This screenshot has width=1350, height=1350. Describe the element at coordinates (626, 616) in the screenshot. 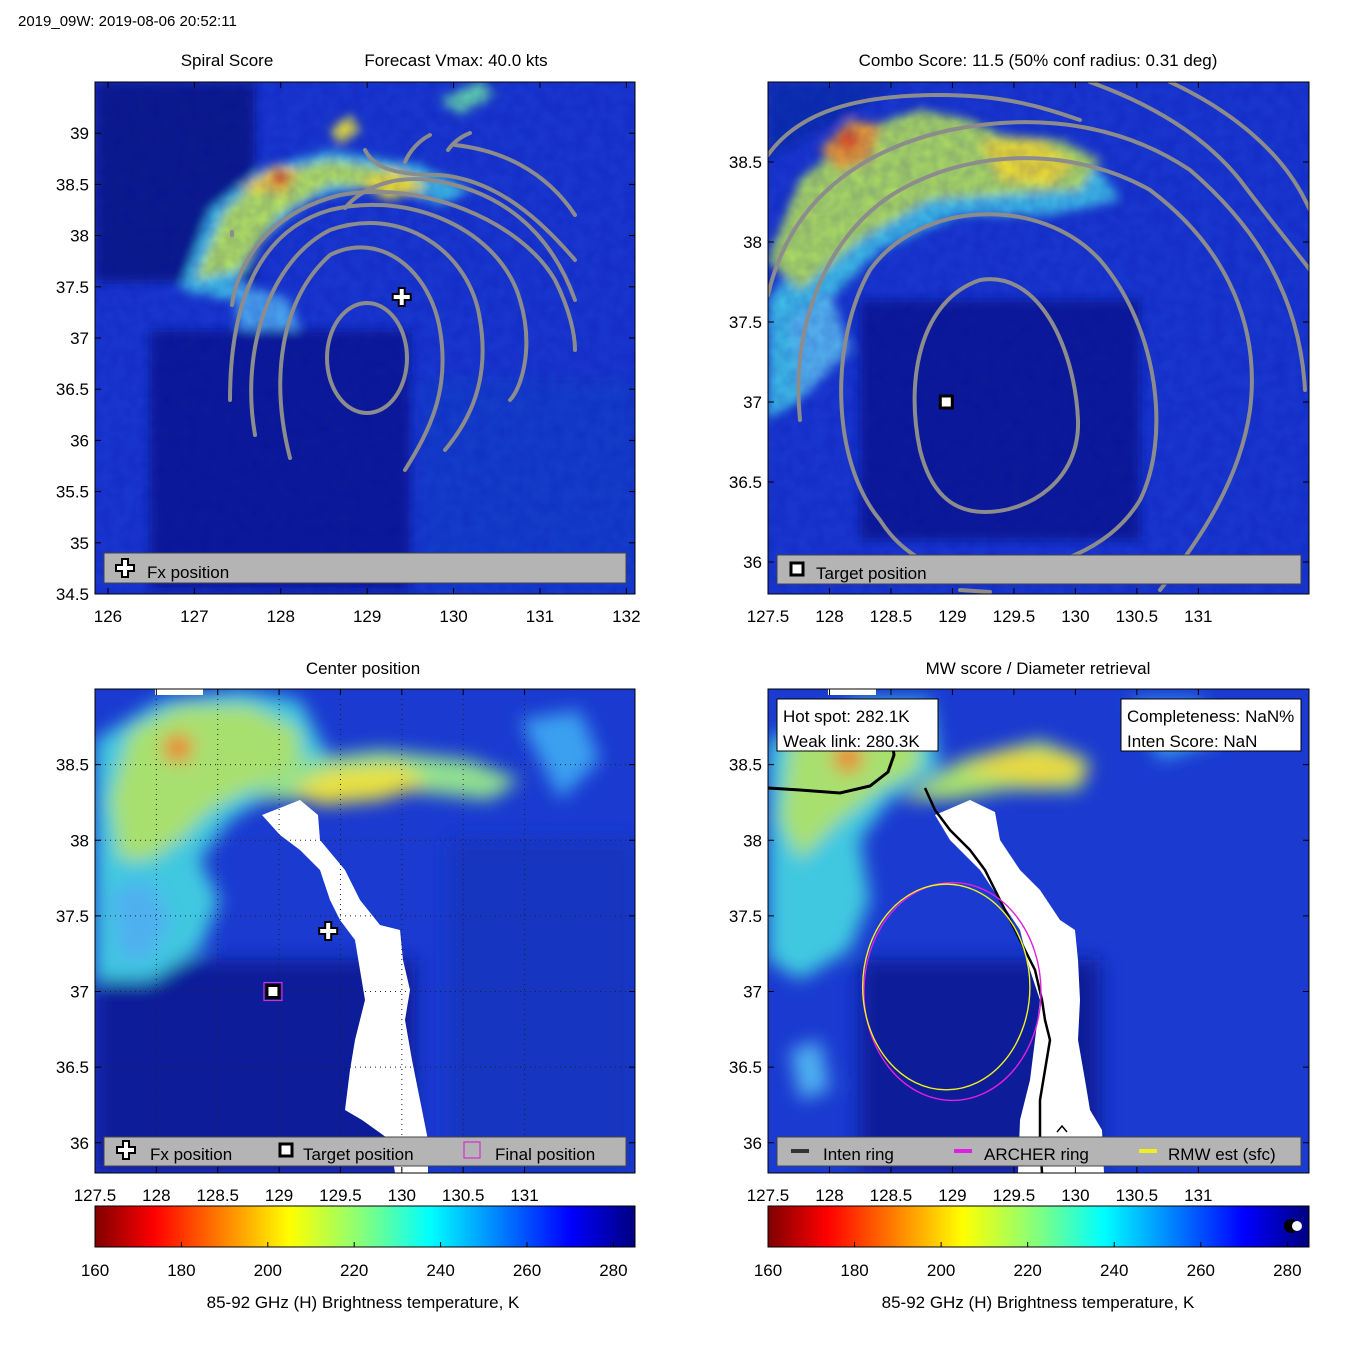

I see `x-tick-label: 132` at that location.